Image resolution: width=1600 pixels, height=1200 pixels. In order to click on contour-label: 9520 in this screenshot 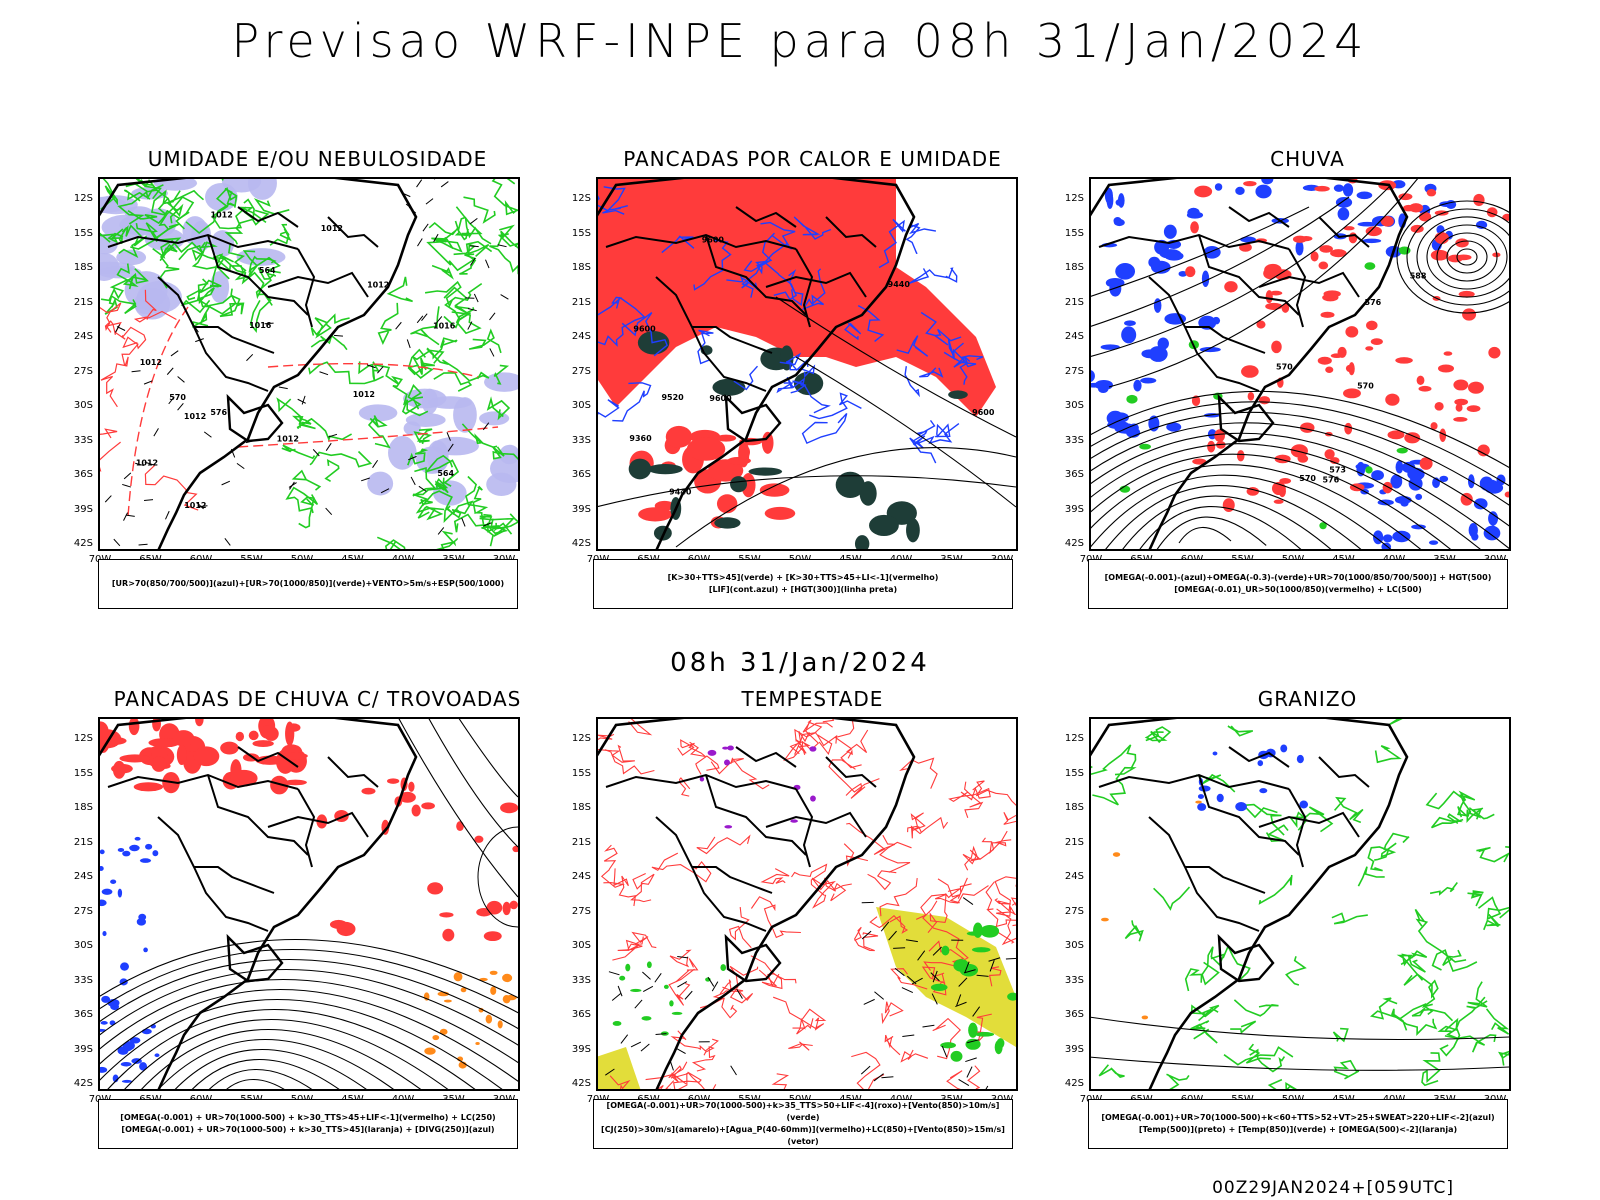, I will do `click(672, 397)`.